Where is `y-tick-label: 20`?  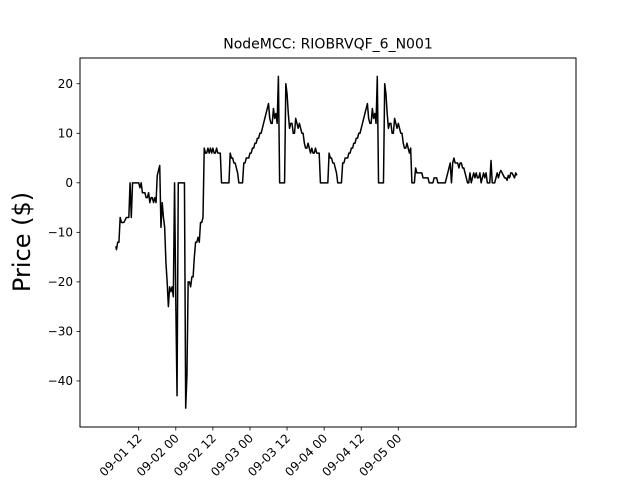
y-tick-label: 20 is located at coordinates (65, 84).